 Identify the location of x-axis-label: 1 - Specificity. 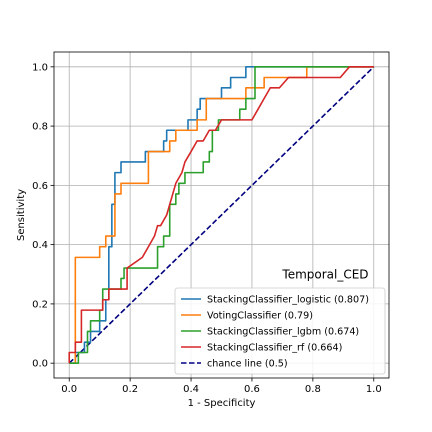
(222, 403).